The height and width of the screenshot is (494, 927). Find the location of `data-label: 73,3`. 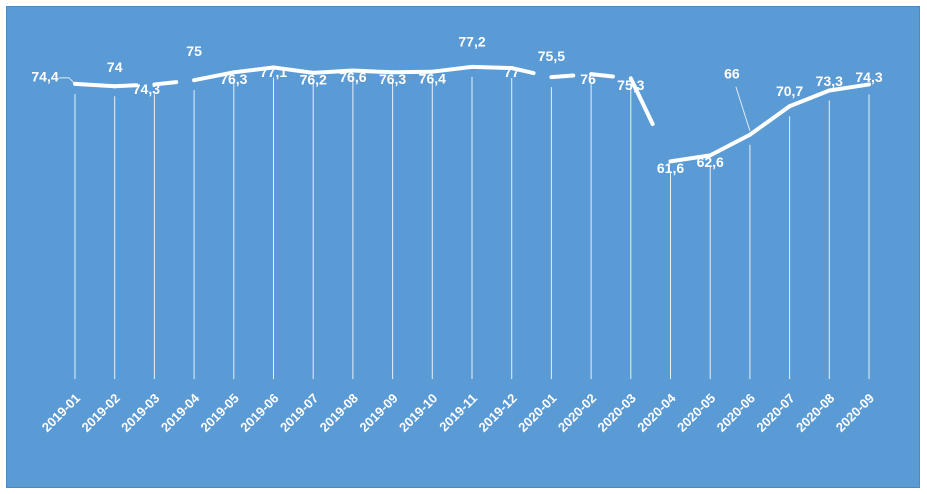

data-label: 73,3 is located at coordinates (829, 81).